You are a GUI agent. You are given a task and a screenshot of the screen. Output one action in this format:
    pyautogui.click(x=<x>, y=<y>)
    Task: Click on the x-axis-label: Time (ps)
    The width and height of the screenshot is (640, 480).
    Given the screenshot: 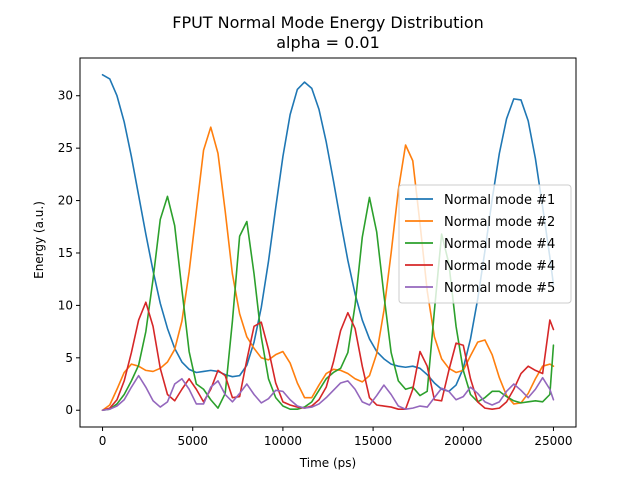 What is the action you would take?
    pyautogui.click(x=327, y=463)
    